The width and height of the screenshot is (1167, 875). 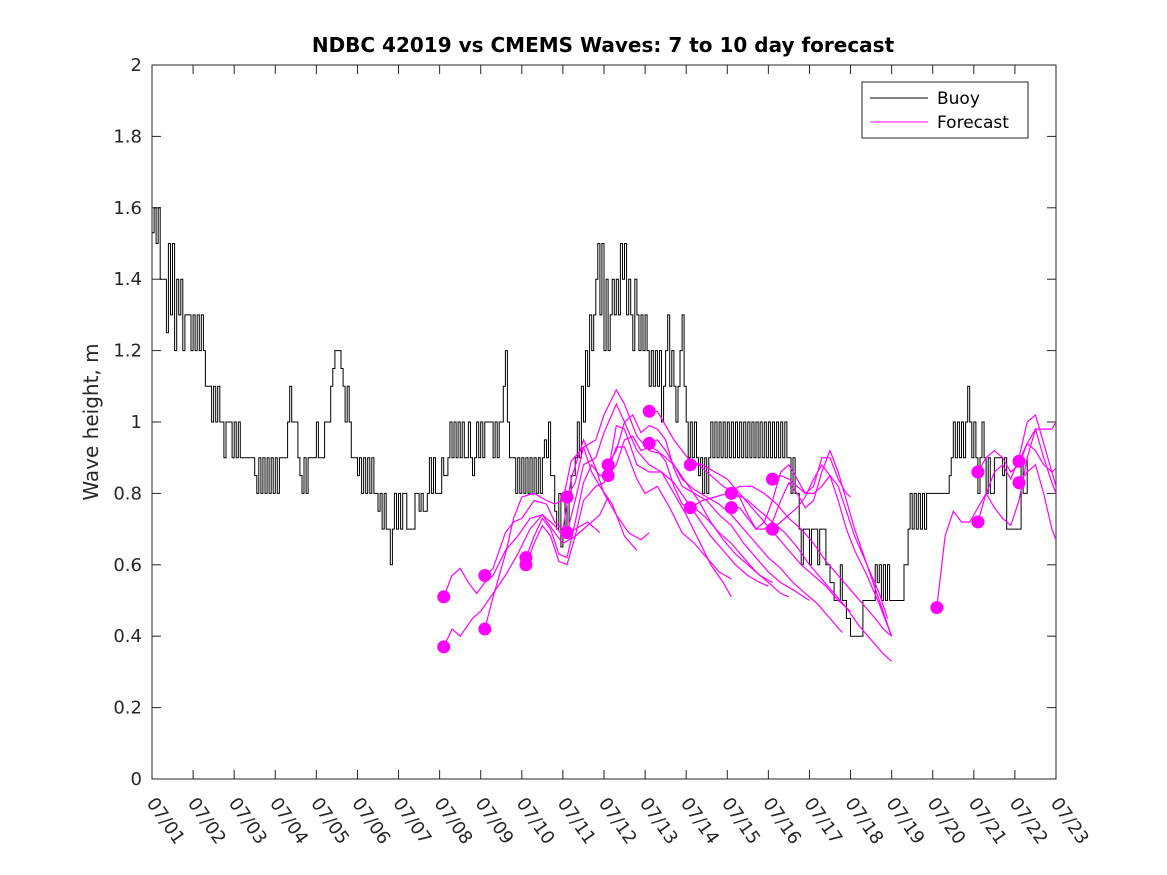 What do you see at coordinates (127, 208) in the screenshot?
I see `y-tick-label: 1.6` at bounding box center [127, 208].